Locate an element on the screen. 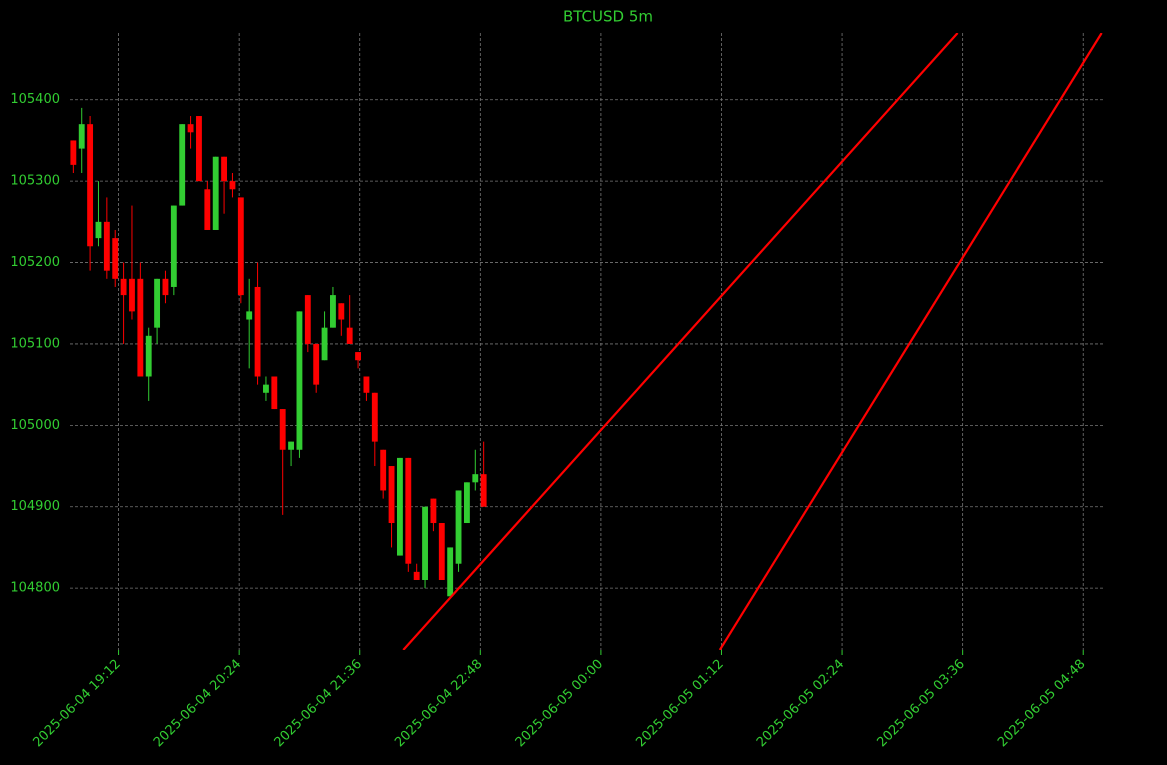  x-tick-label: 2025-06-05 01:12 is located at coordinates (679, 703).